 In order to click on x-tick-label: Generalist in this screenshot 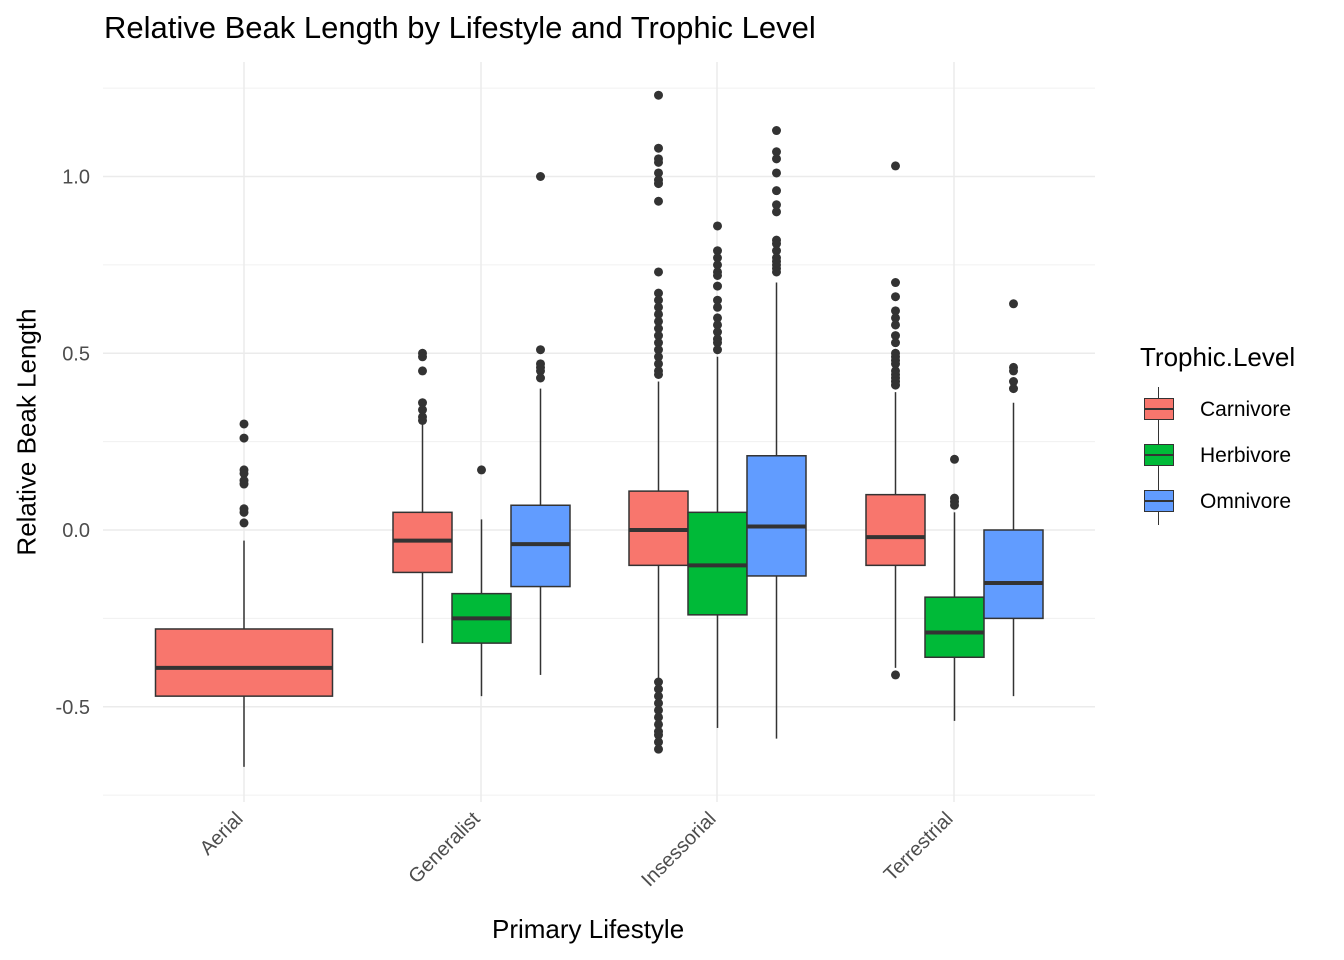, I will do `click(445, 848)`.